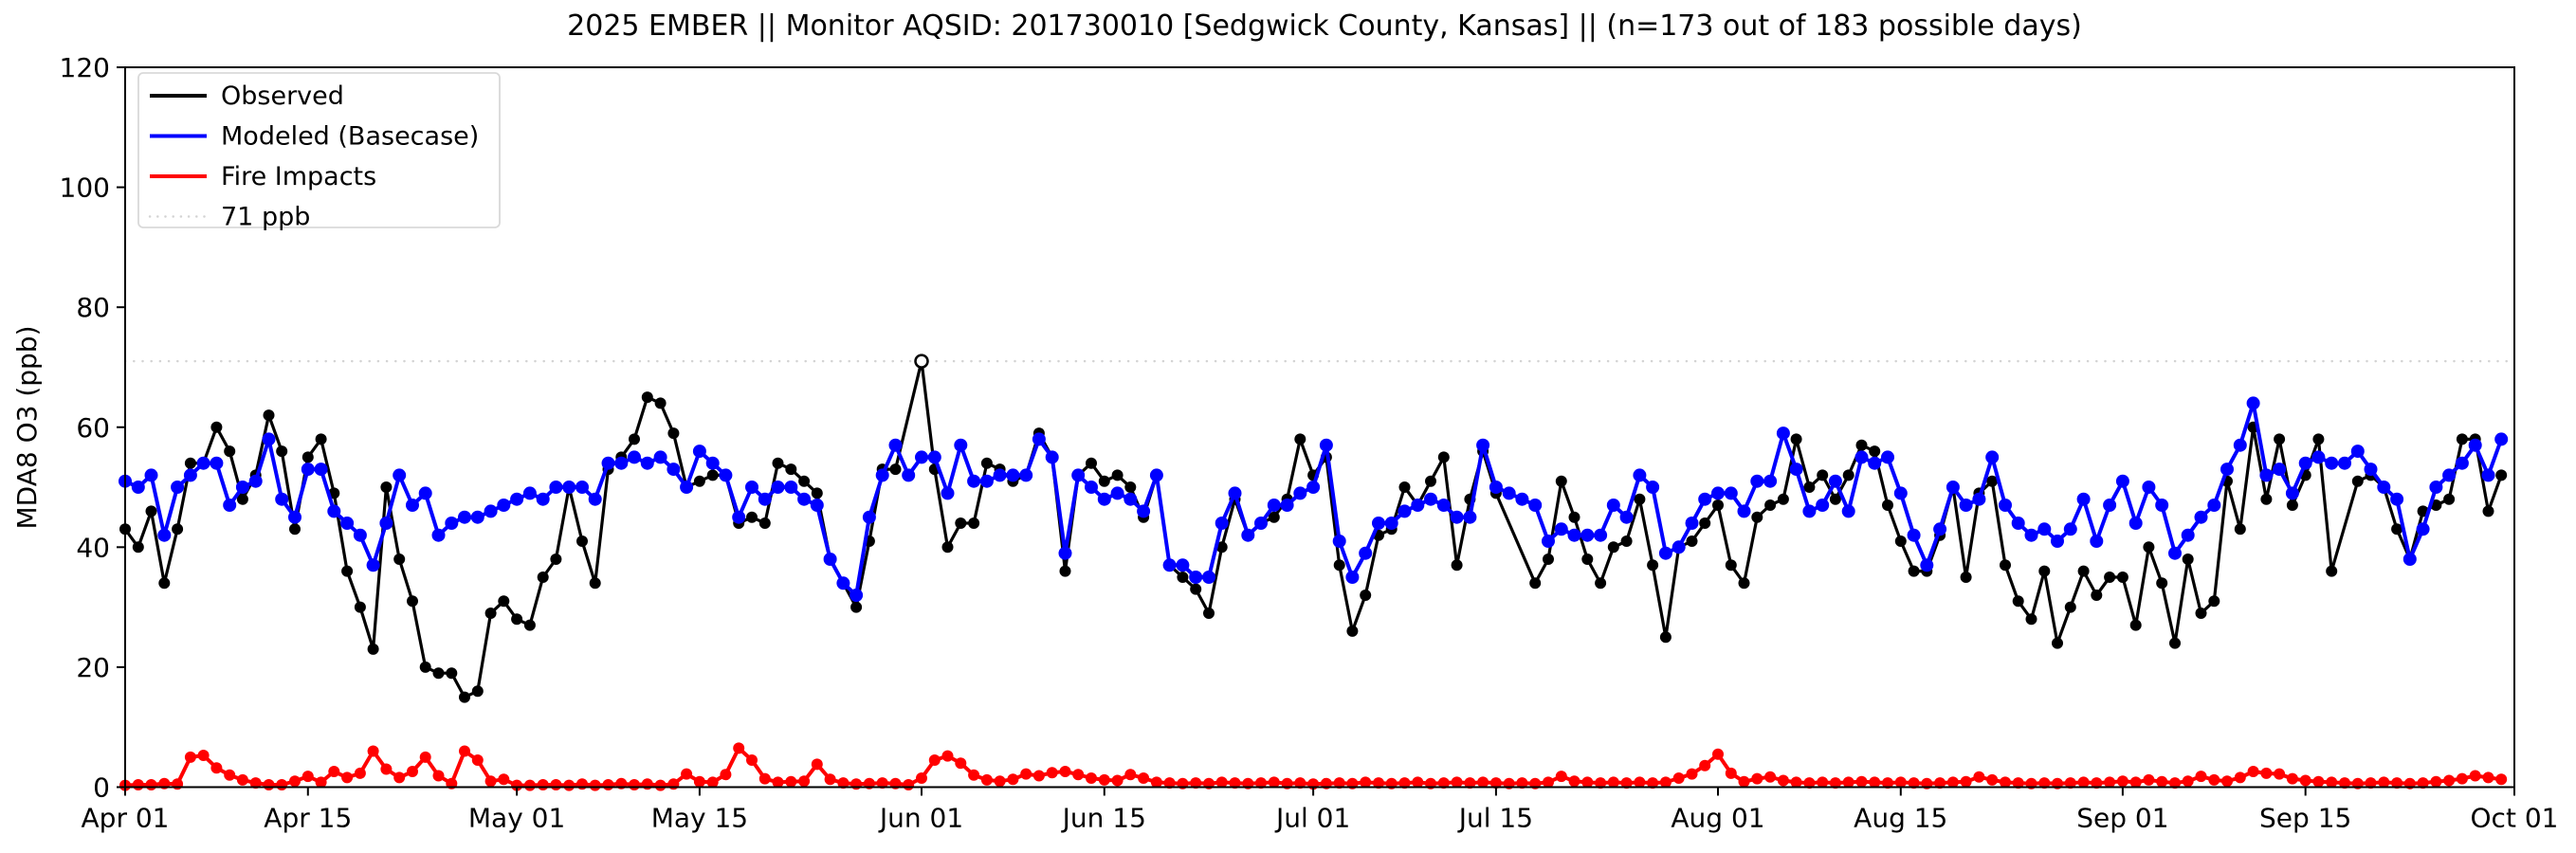 The height and width of the screenshot is (853, 2576). Describe the element at coordinates (85, 67) in the screenshot. I see `y-tick-label: 120` at that location.